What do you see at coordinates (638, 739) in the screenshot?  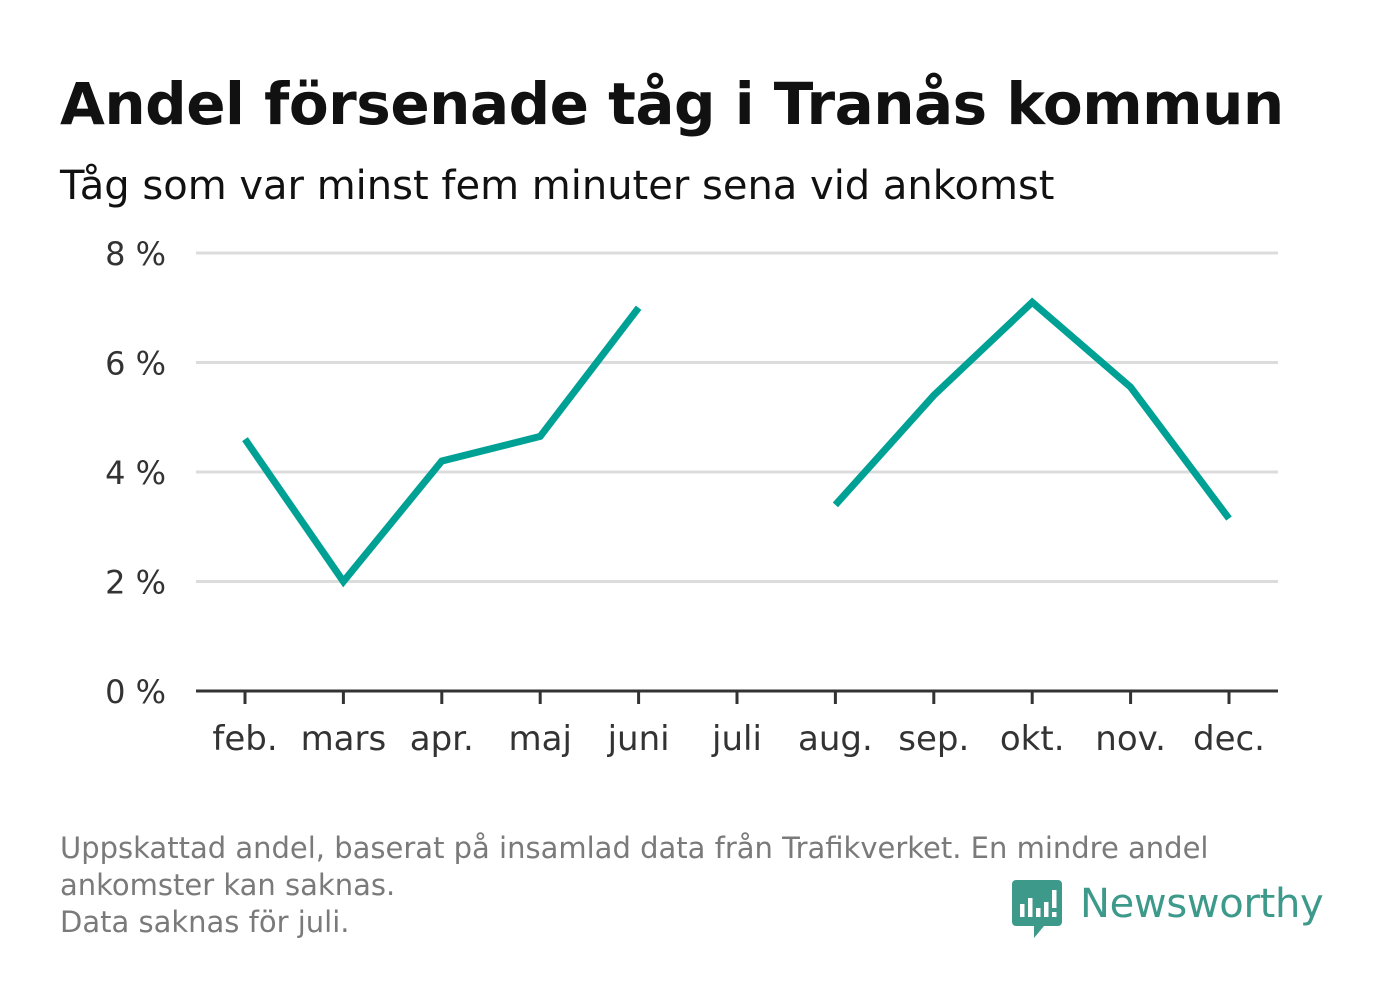 I see `x-tick-label: juni` at bounding box center [638, 739].